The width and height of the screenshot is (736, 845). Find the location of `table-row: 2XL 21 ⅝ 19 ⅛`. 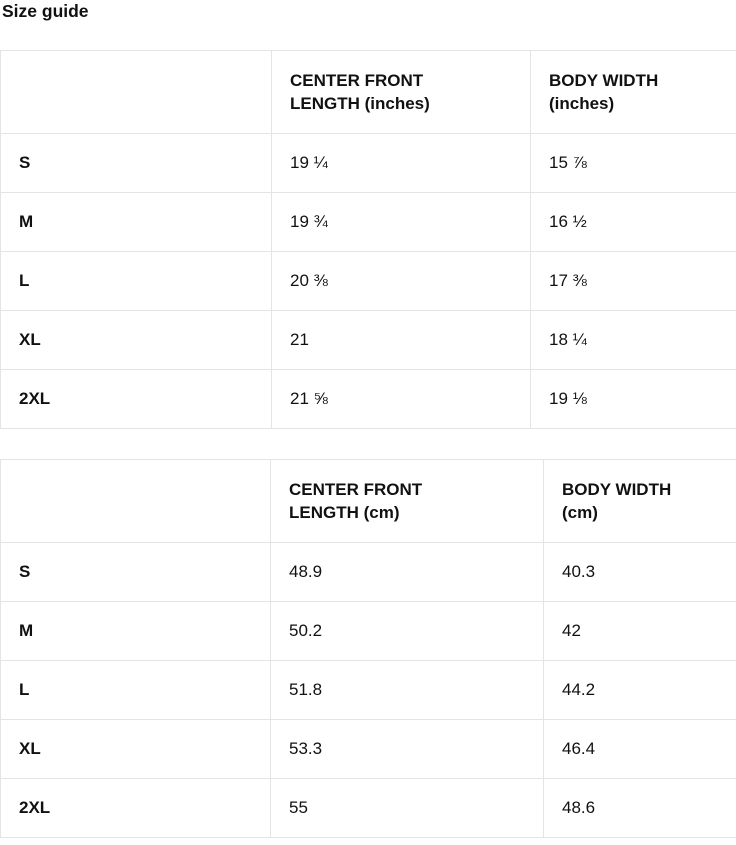

table-row: 2XL 21 ⅝ 19 ⅛ is located at coordinates (368, 399).